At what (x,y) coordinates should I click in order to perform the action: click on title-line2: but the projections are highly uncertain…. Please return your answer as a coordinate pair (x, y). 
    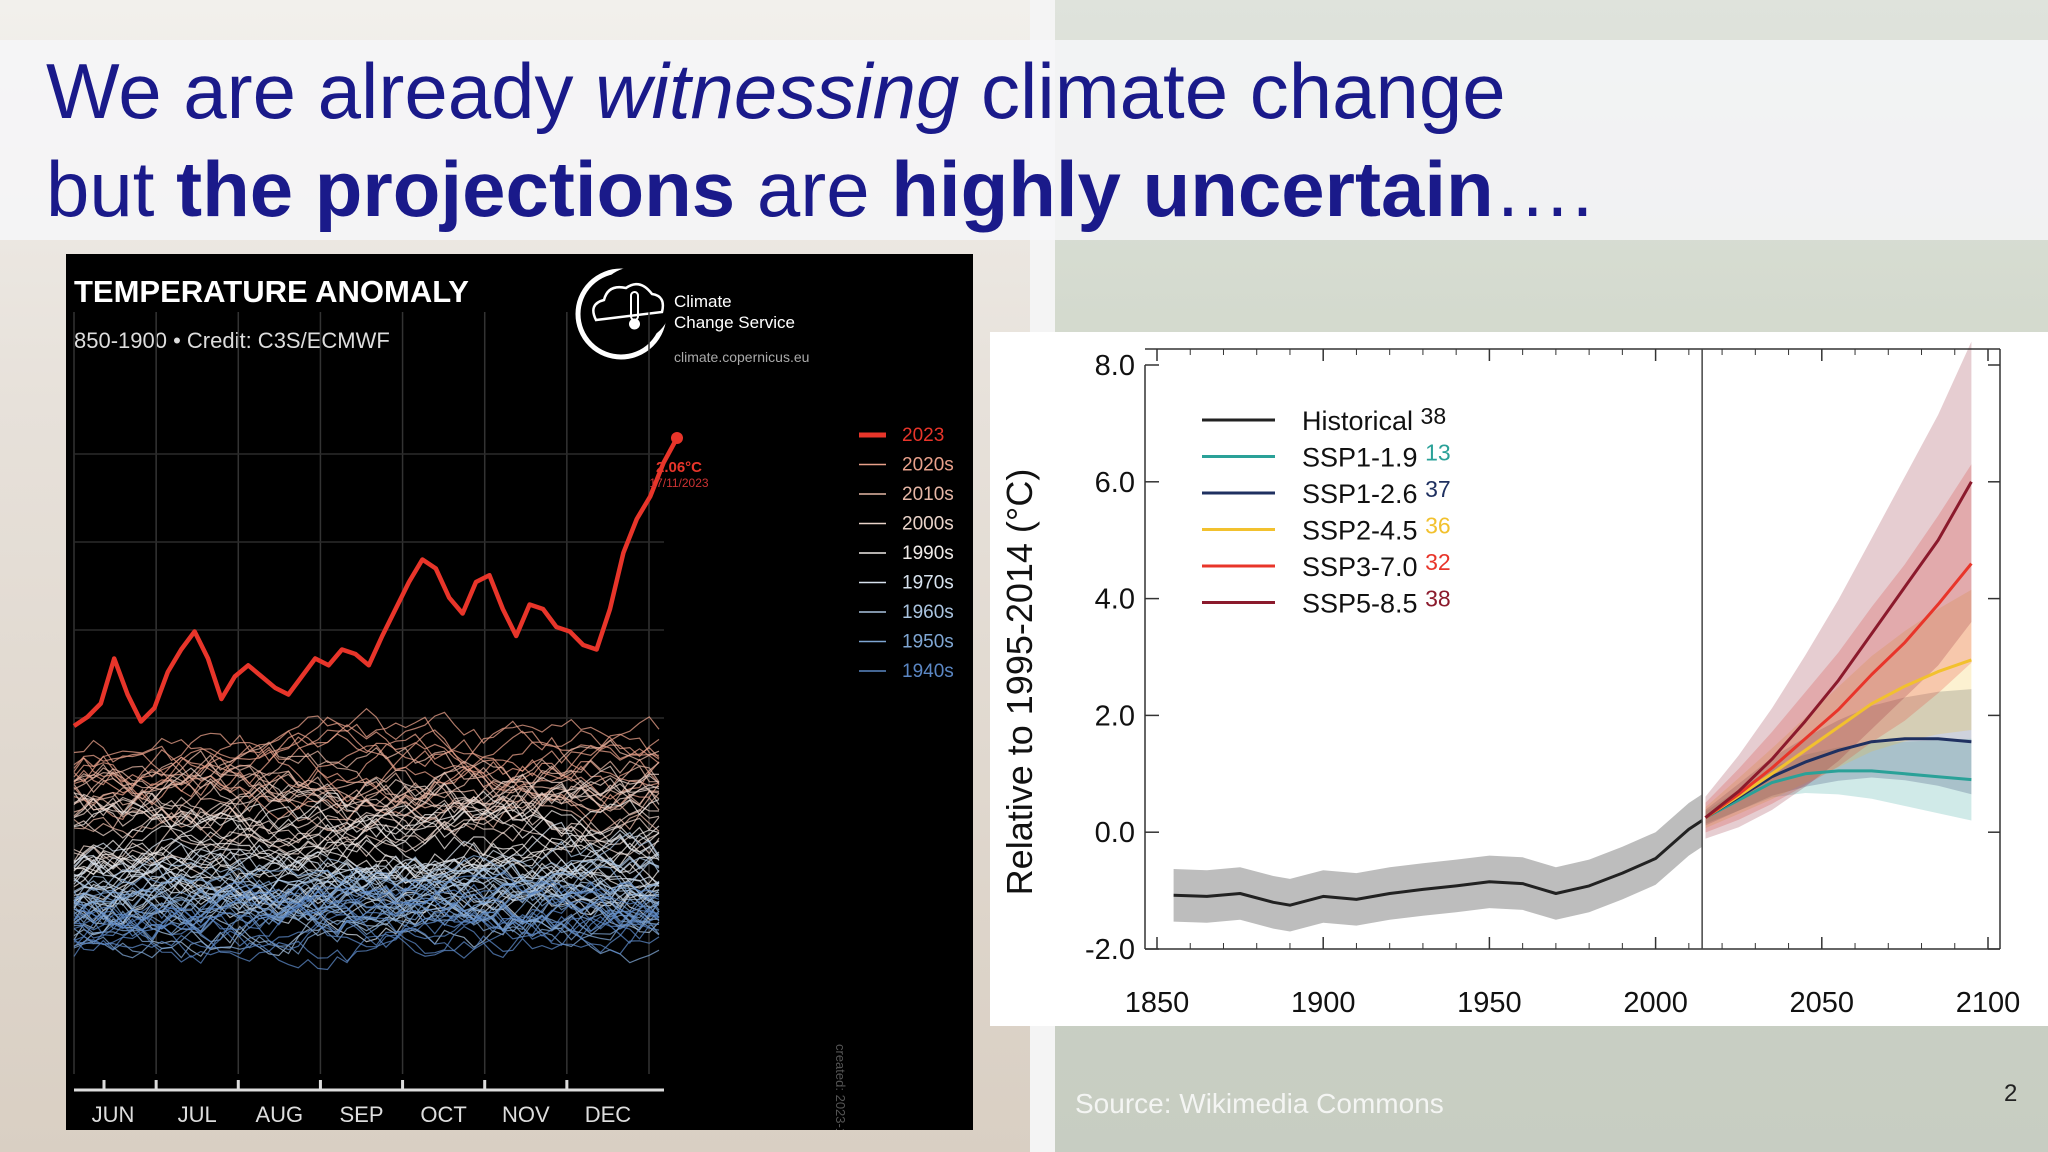
    Looking at the image, I should click on (820, 189).